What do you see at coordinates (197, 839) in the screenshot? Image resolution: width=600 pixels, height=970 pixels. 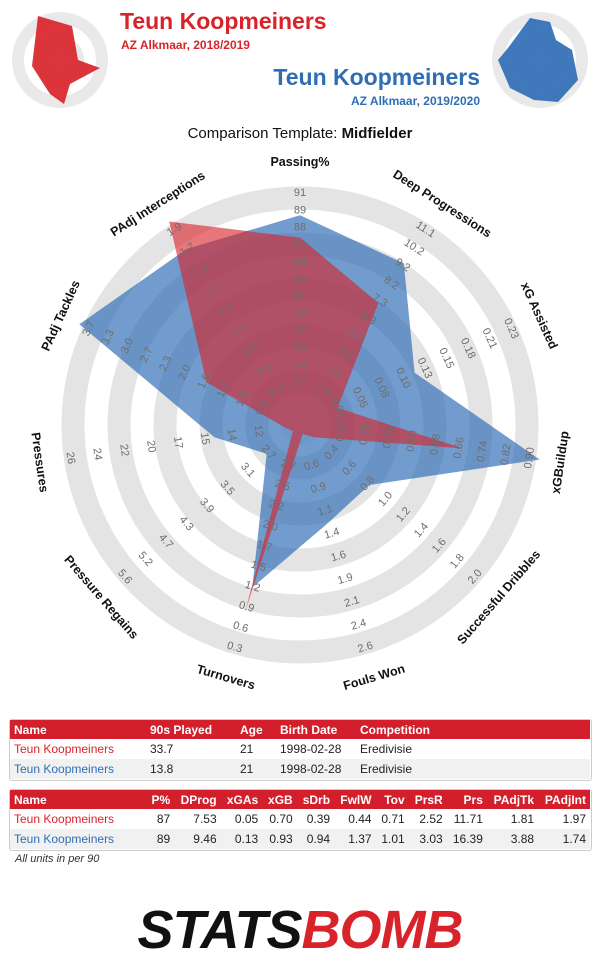 I see `stats-cell: 9.46` at bounding box center [197, 839].